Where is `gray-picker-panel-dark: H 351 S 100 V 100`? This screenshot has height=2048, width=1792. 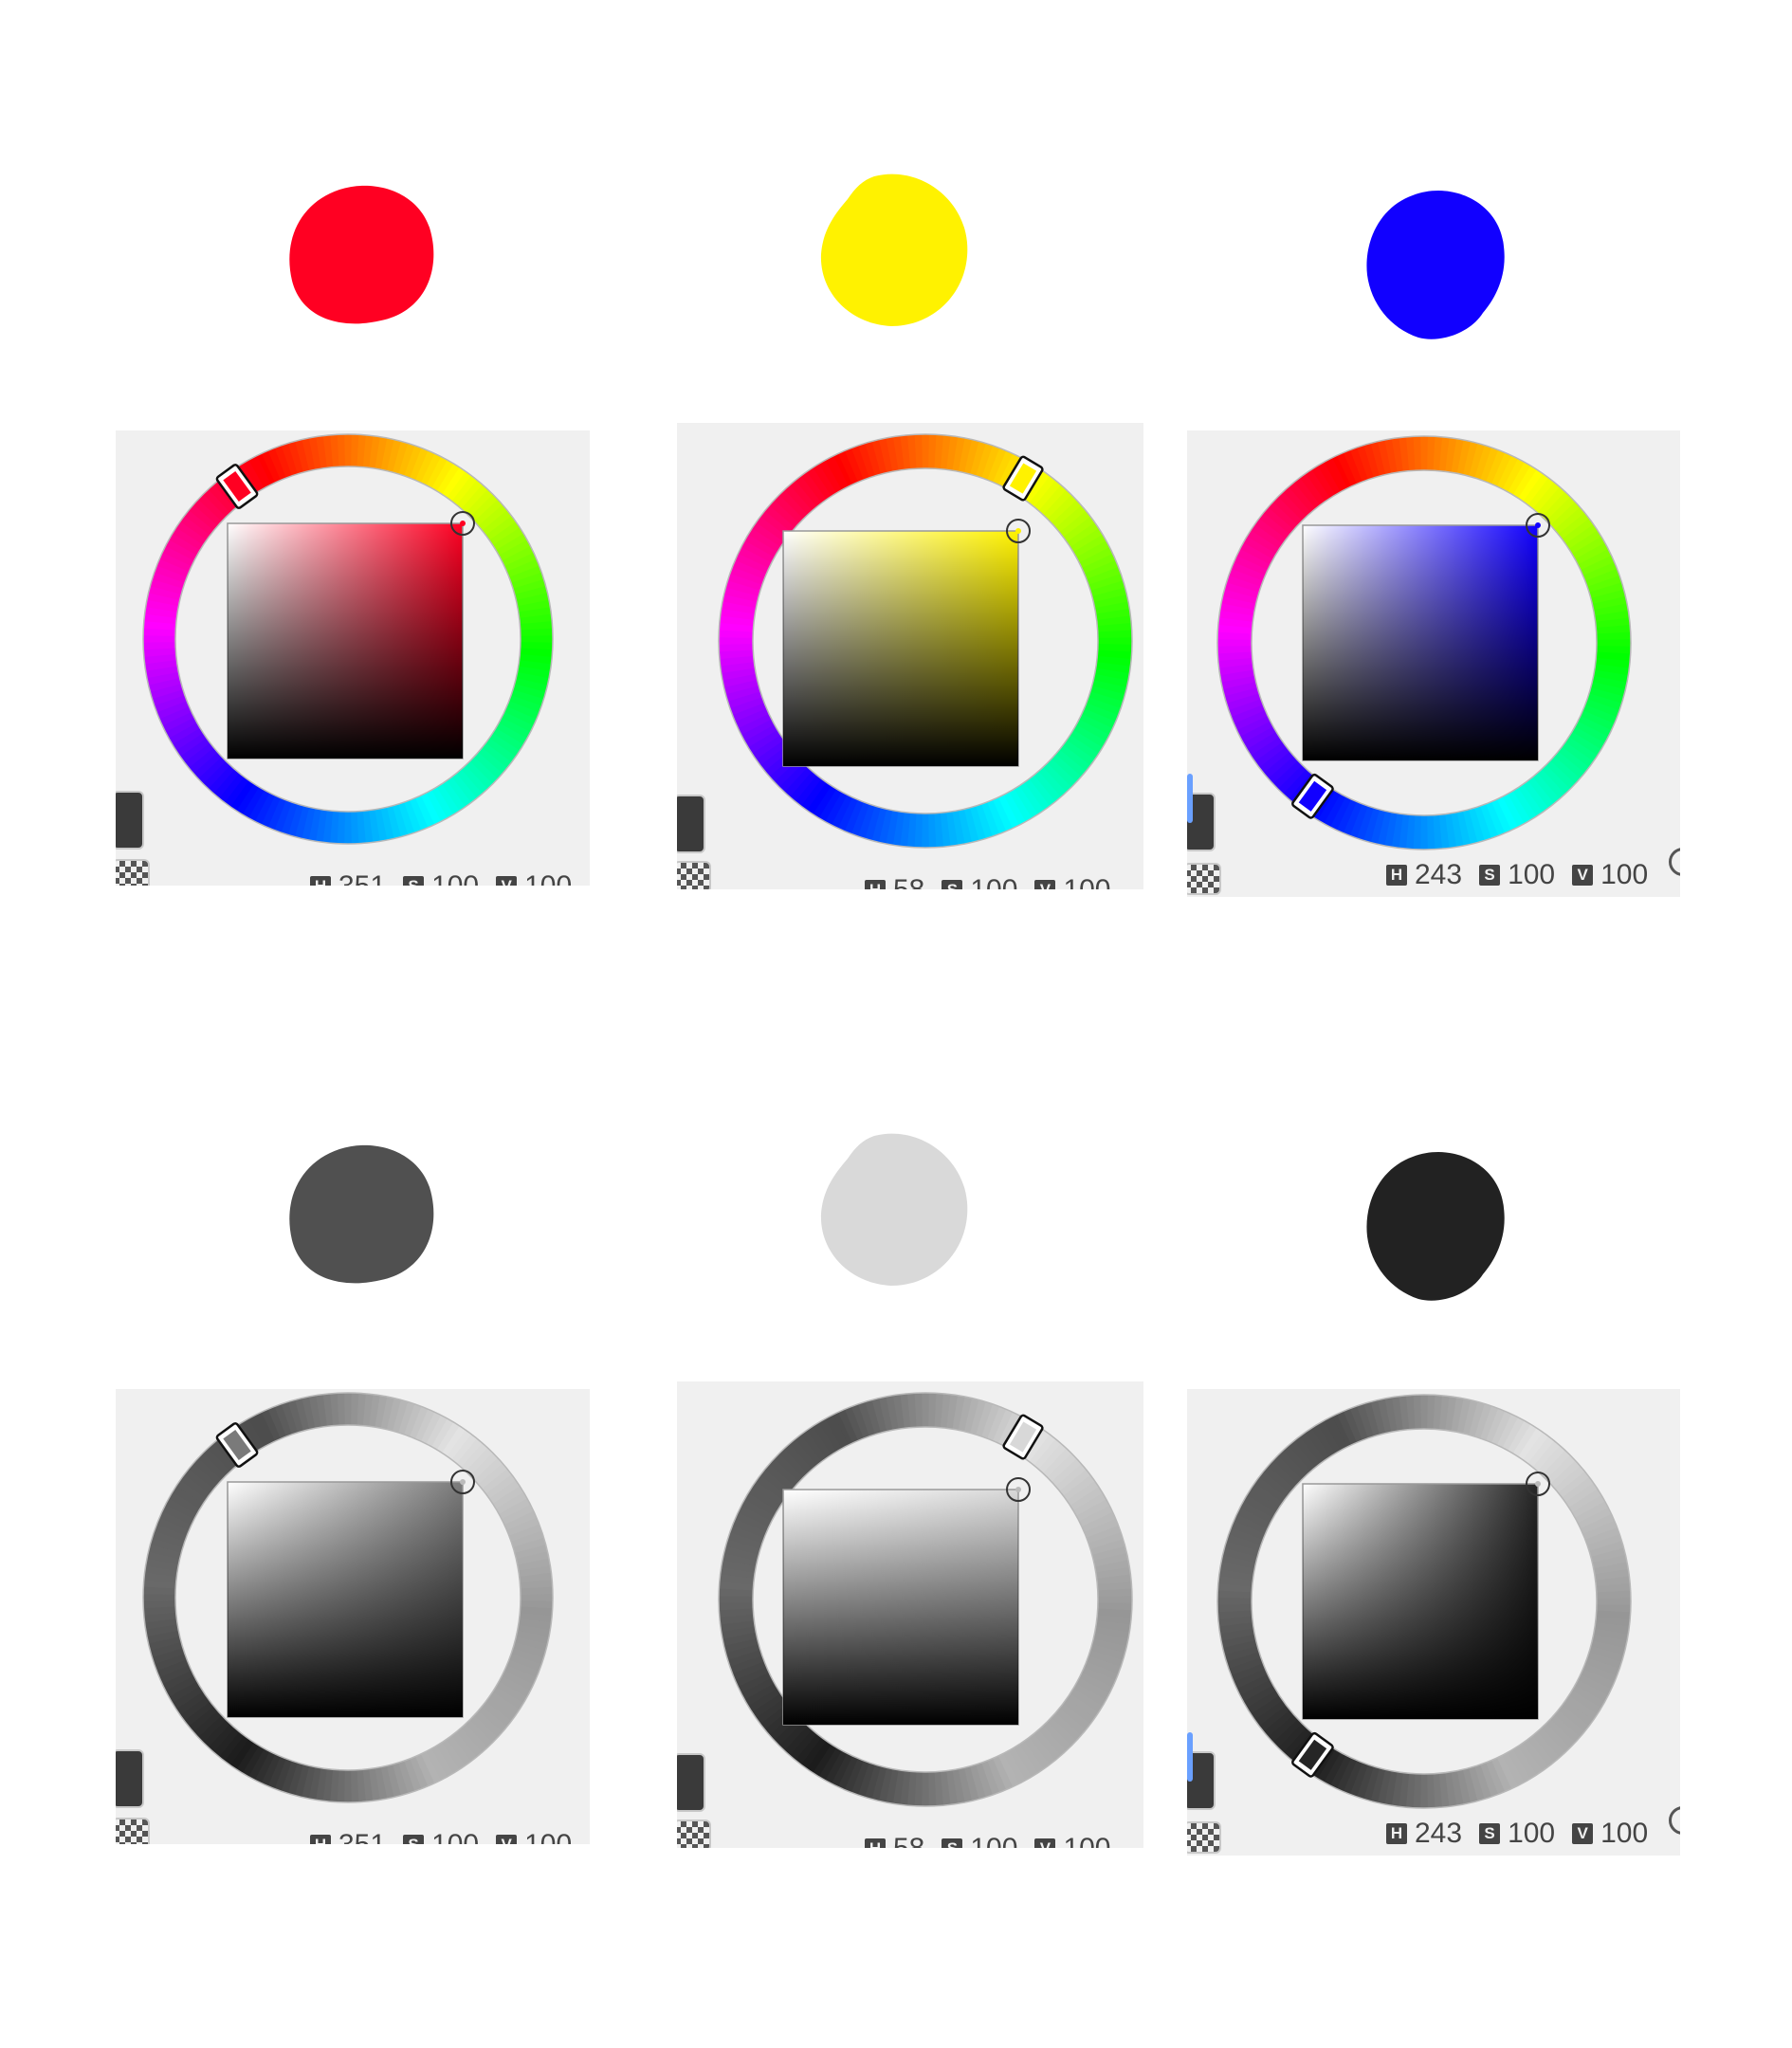 gray-picker-panel-dark: H 351 S 100 V 100 is located at coordinates (353, 1616).